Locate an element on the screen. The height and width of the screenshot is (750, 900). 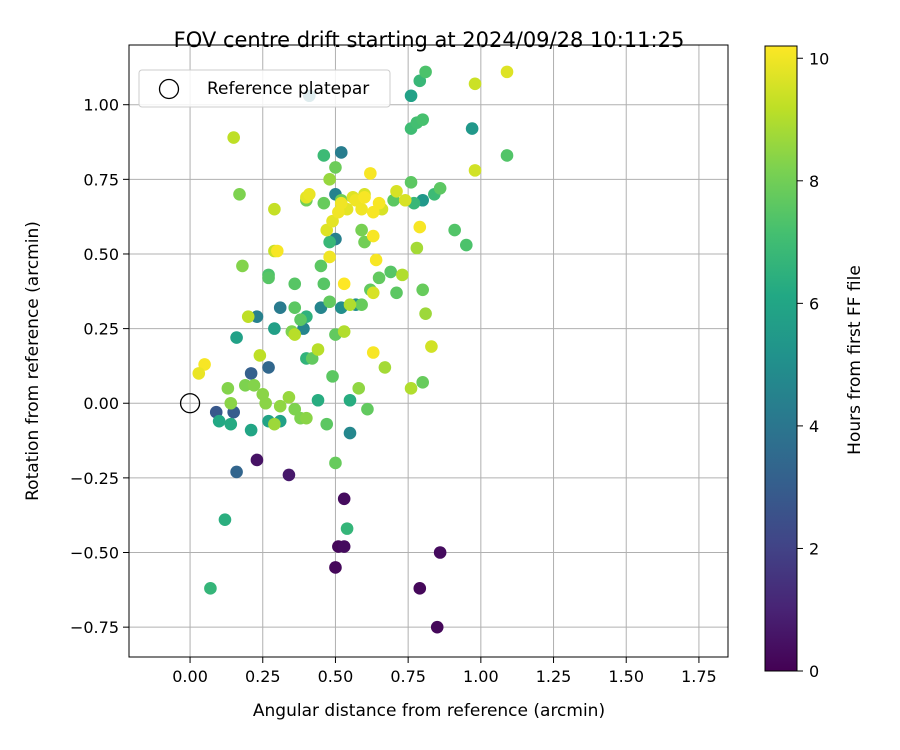
legend-label: Reference platepar is located at coordinates (288, 89).